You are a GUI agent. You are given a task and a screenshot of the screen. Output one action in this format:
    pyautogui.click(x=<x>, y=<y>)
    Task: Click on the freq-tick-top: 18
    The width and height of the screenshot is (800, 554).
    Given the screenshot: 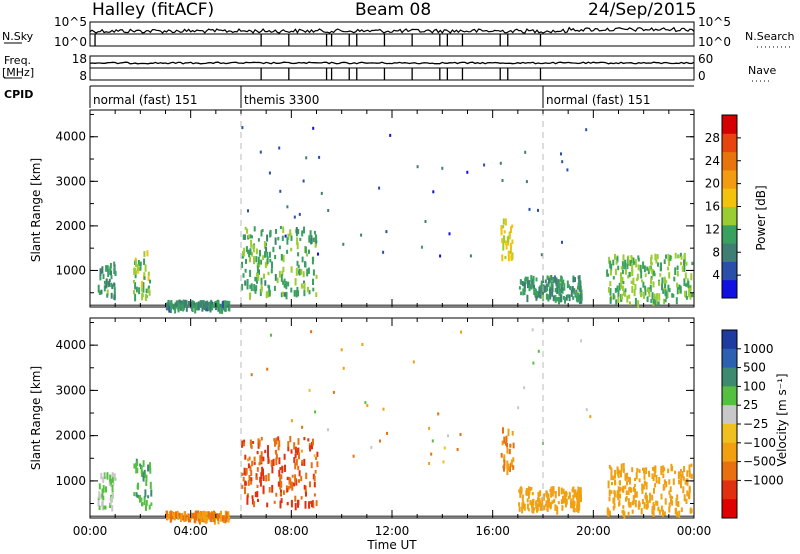 What is the action you would take?
    pyautogui.click(x=79, y=59)
    